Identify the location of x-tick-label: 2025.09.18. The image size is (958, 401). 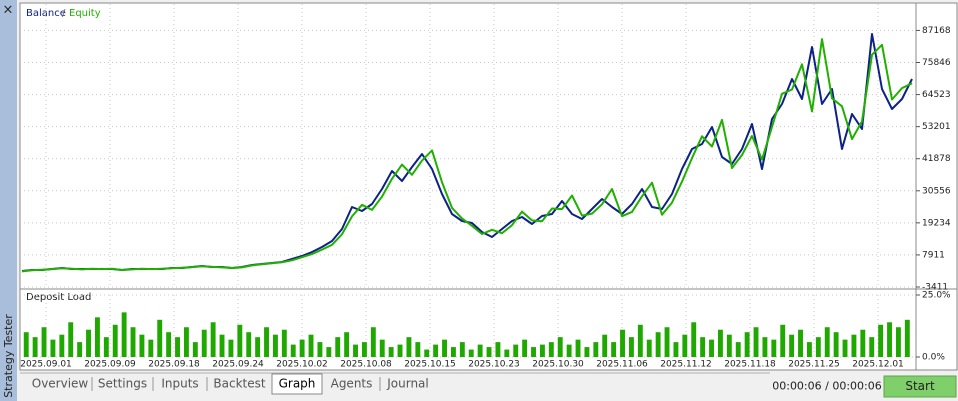
(174, 365).